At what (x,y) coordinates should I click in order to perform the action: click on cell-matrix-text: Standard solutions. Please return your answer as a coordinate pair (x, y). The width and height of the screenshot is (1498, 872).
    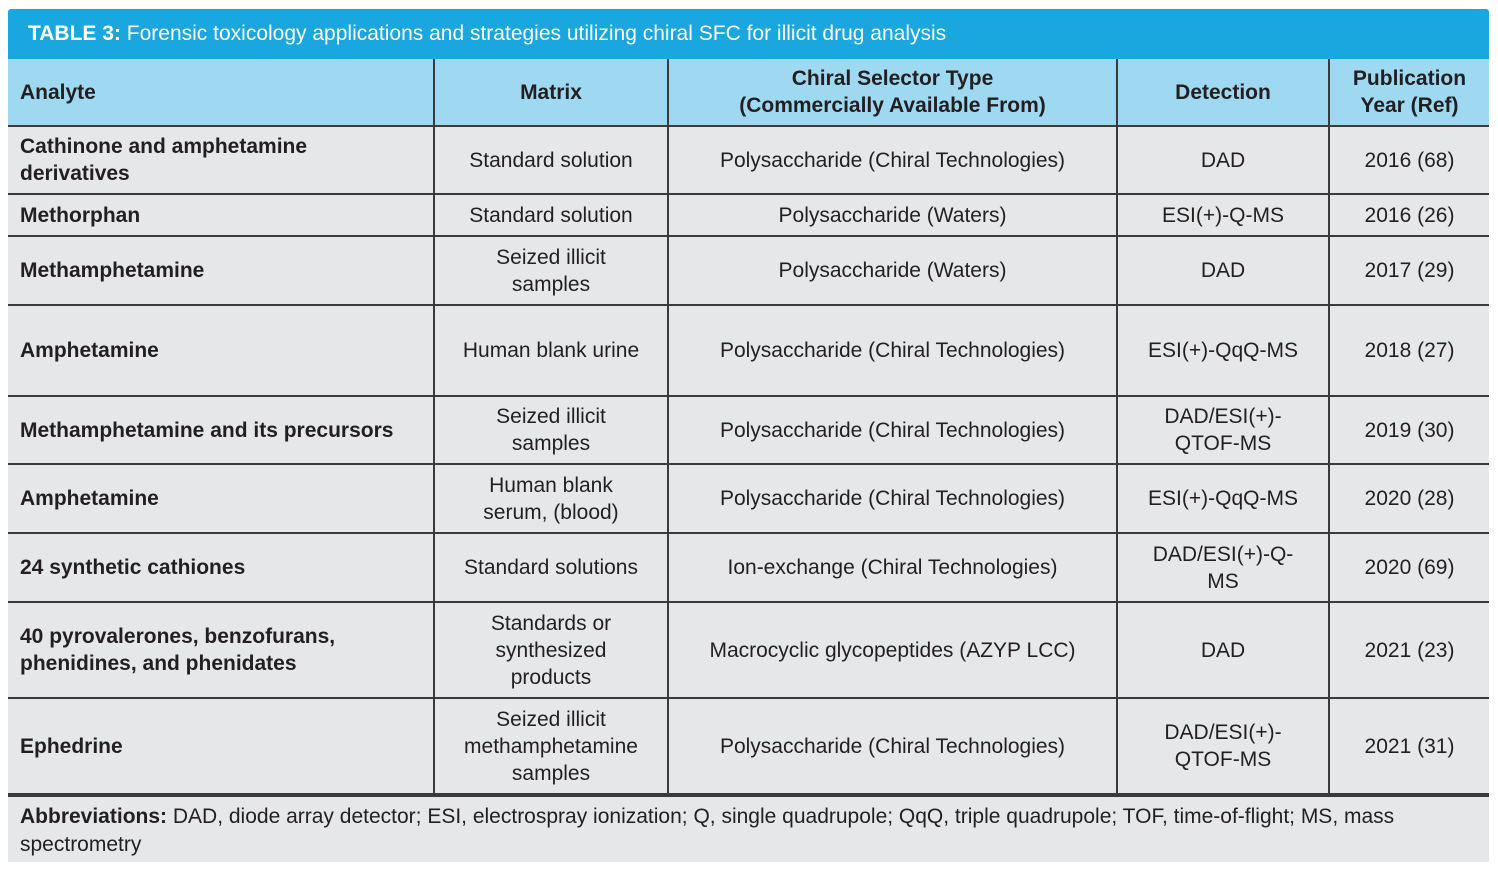
    Looking at the image, I should click on (551, 567).